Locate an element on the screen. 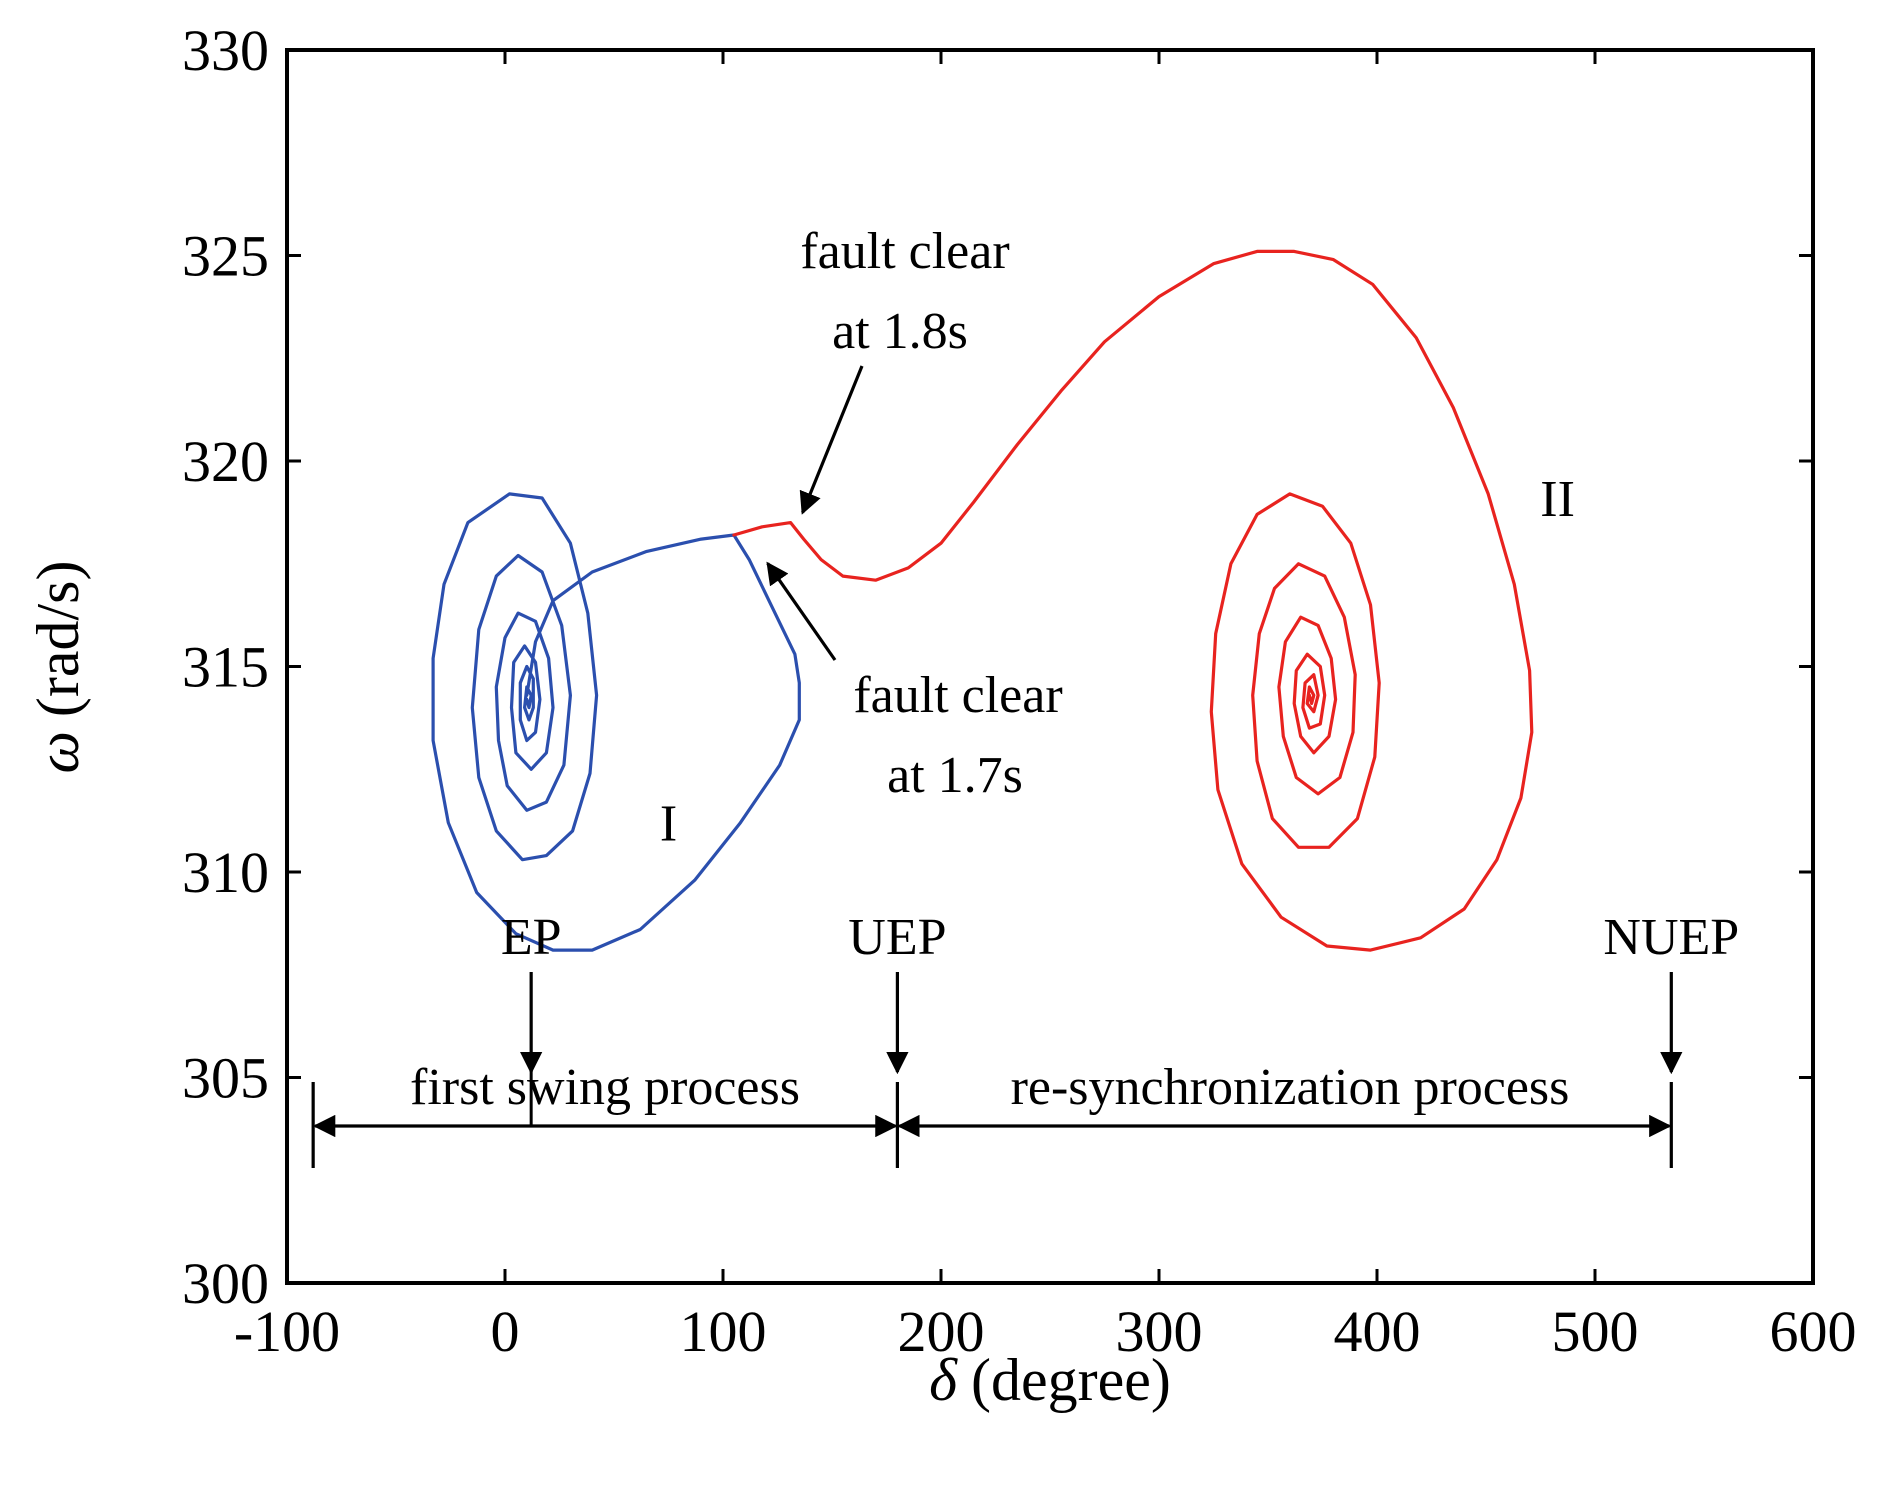  x-tick-label: 400 is located at coordinates (1377, 1331).